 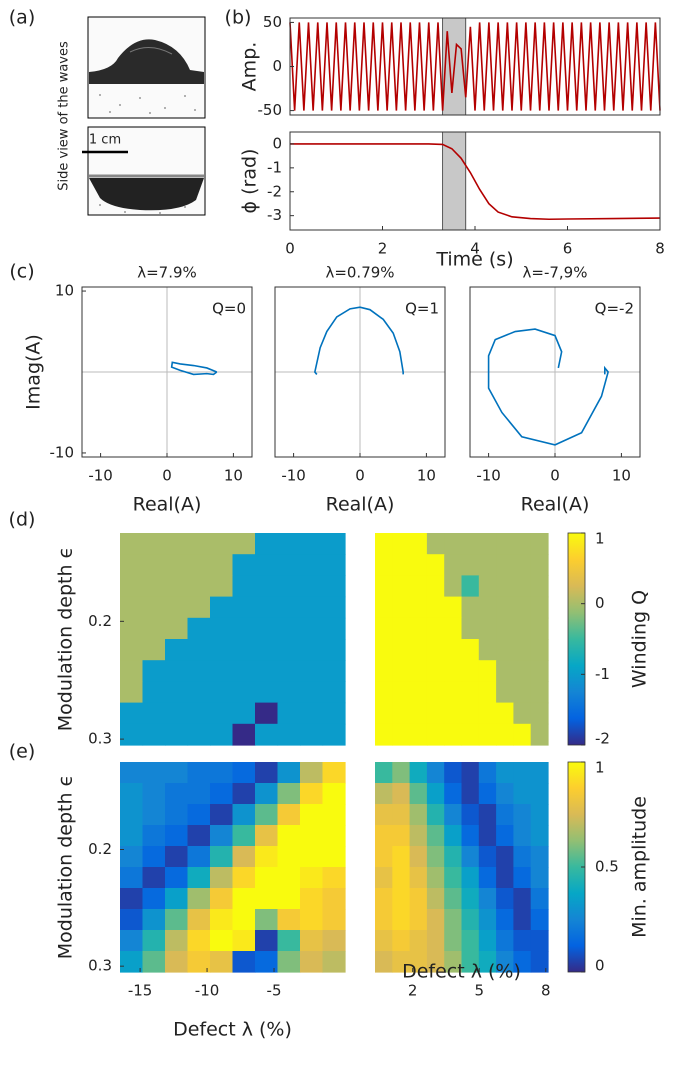 I want to click on chart-title: λ=-7,9%, so click(x=555, y=273).